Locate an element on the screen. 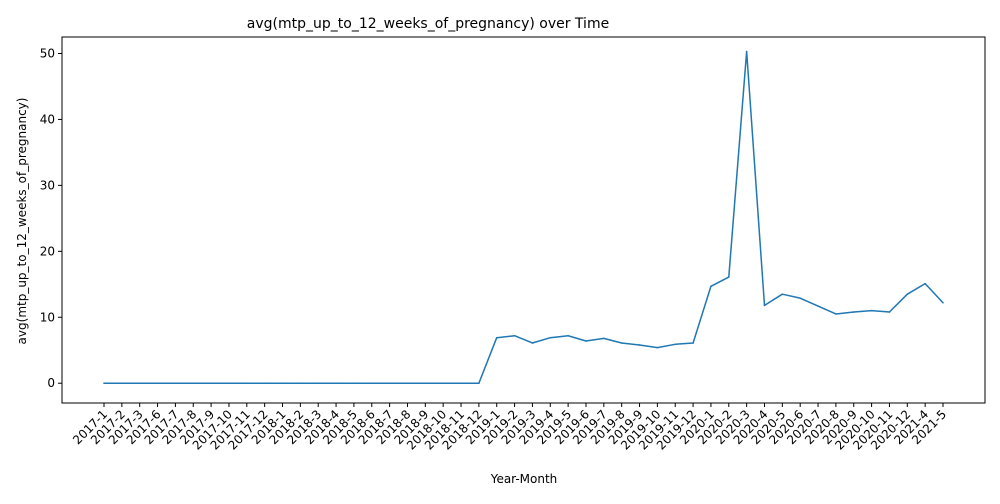  y-tick-label: 50 is located at coordinates (47, 53).